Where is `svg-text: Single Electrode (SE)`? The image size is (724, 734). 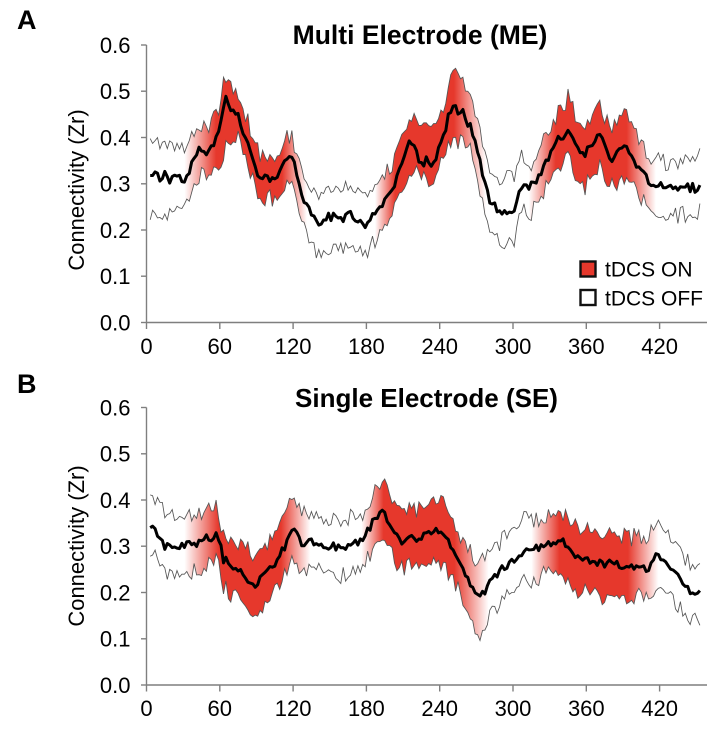
svg-text: Single Electrode (SE) is located at coordinates (426, 398).